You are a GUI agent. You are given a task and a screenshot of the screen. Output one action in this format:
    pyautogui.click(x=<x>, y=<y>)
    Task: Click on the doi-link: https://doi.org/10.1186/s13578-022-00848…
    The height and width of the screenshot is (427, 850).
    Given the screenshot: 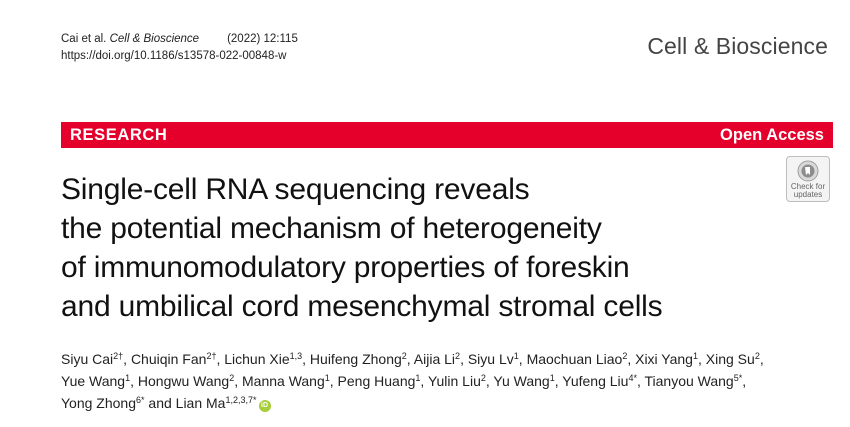 What is the action you would take?
    pyautogui.click(x=174, y=56)
    